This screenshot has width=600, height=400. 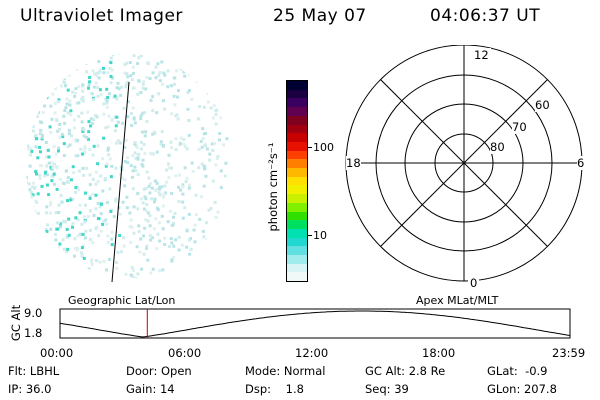 What do you see at coordinates (16, 323) in the screenshot?
I see `altitude-ylabel: GC Alt` at bounding box center [16, 323].